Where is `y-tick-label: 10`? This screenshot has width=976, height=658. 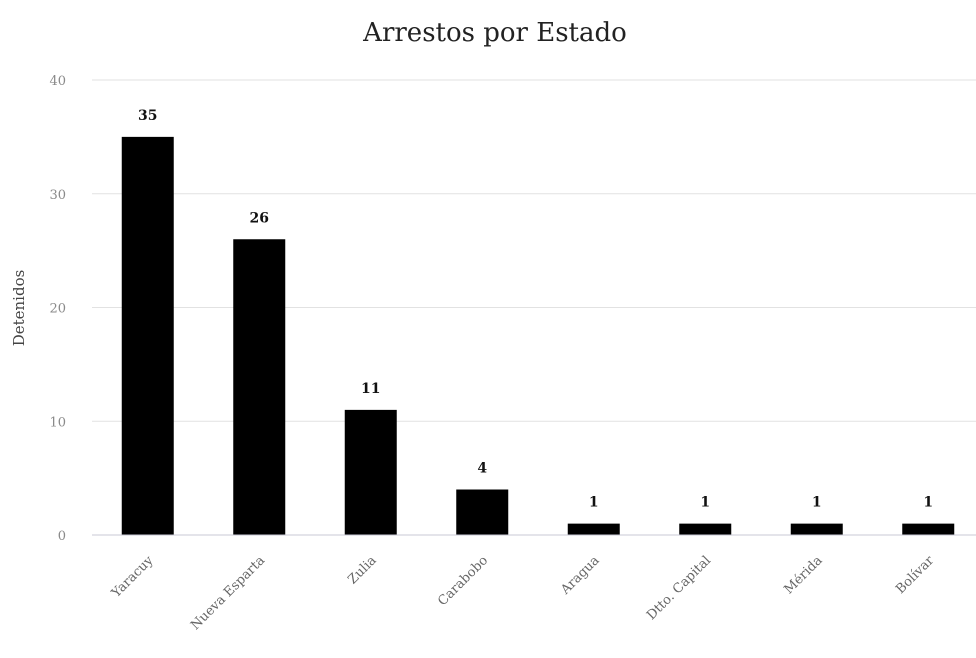
y-tick-label: 10 is located at coordinates (57, 422).